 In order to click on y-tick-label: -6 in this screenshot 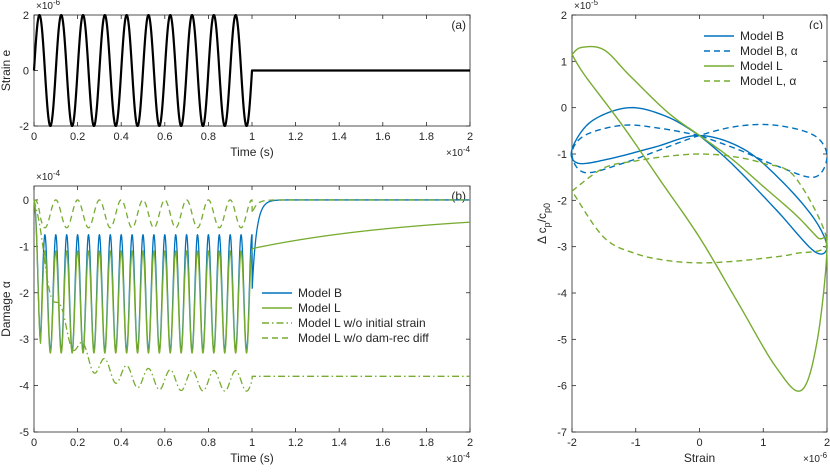, I will do `click(562, 387)`.